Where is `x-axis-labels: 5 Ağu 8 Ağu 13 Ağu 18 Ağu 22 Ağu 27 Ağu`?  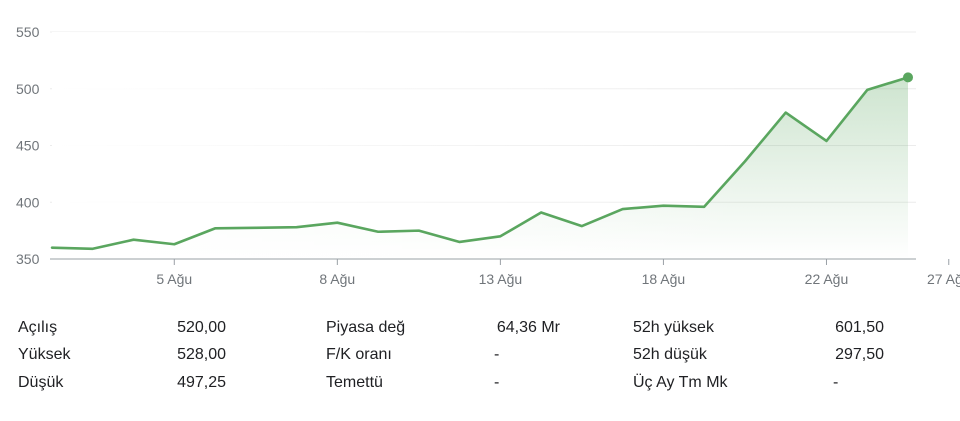
x-axis-labels: 5 Ağu 8 Ağu 13 Ağu 18 Ağu 22 Ağu 27 Ağu is located at coordinates (558, 279).